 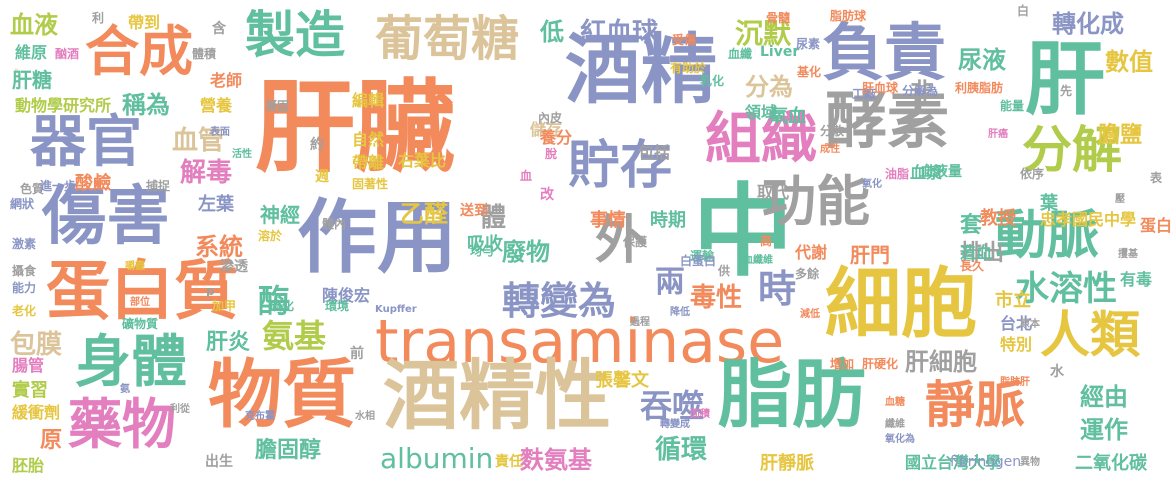 I want to click on cloud-word: 張馨文, so click(x=622, y=380).